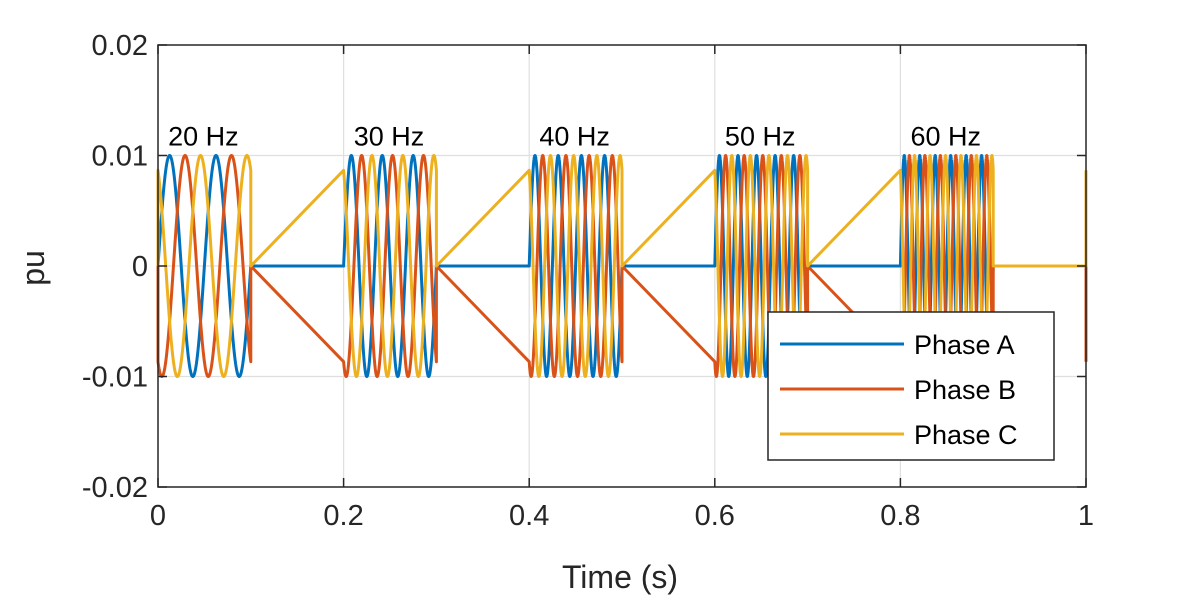  I want to click on y-tick-label: -0.02, so click(115, 488).